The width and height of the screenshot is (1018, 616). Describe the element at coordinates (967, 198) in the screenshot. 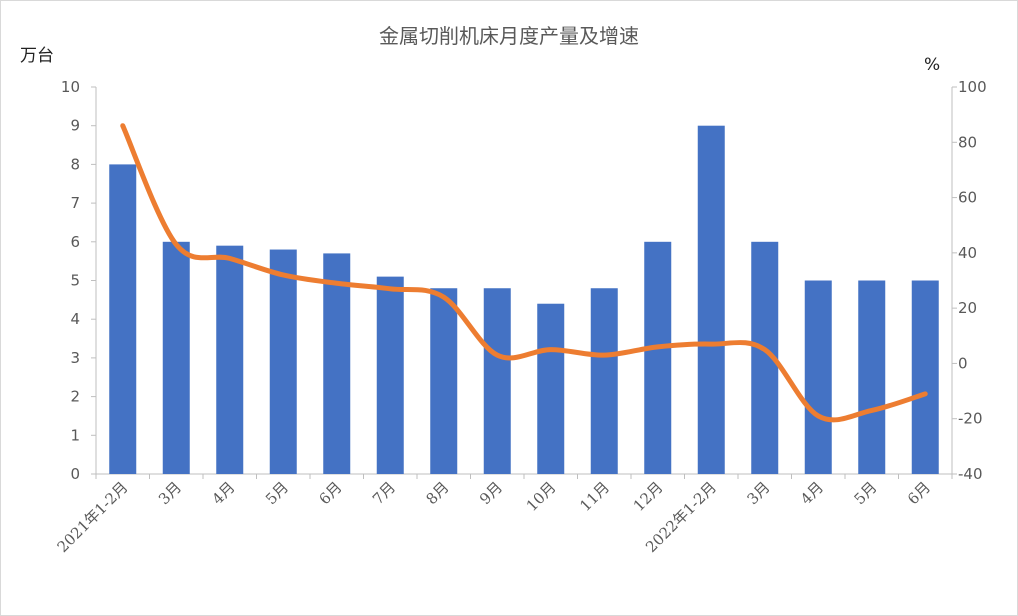

I see `right-tick-label: 60` at that location.